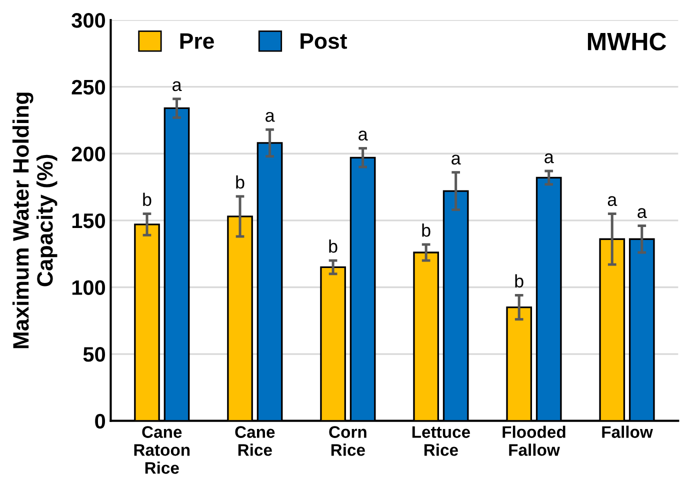 The image size is (692, 501). Describe the element at coordinates (347, 441) in the screenshot. I see `x-tick-label: Corn Rice` at that location.